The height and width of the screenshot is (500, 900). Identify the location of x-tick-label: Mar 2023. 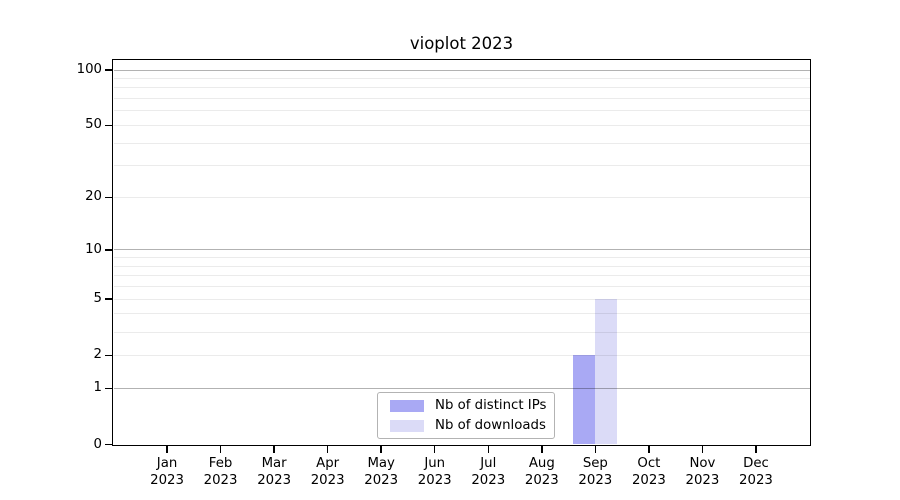
(274, 472).